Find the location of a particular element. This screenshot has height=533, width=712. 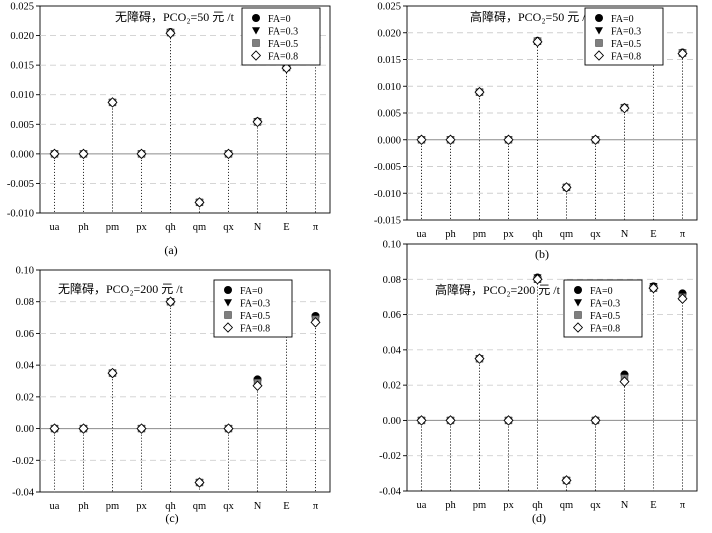

y-tick-label: -0.010 is located at coordinates (20, 214).